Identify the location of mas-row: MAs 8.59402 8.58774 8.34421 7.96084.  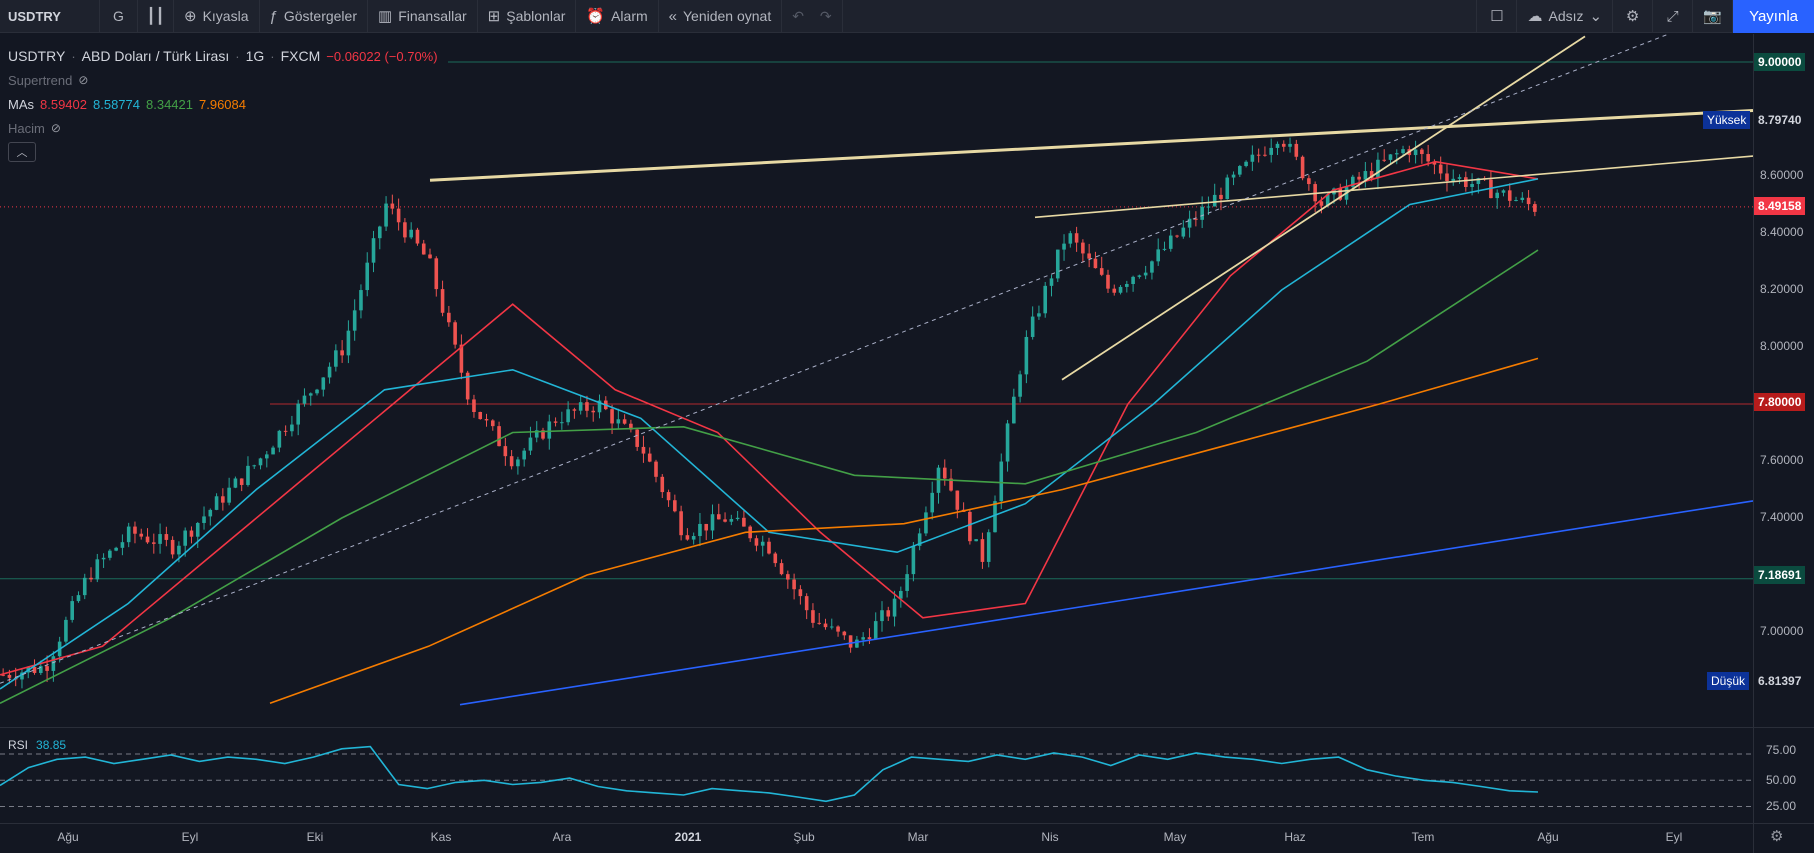
(223, 104).